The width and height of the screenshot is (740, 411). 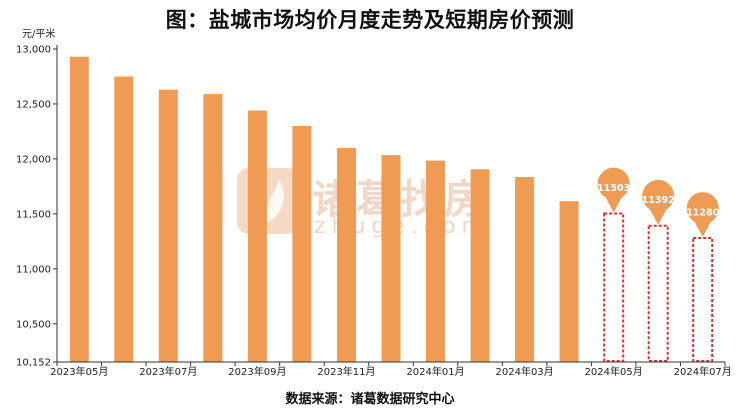 I want to click on forecast-bar-2024年06月, so click(x=658, y=293).